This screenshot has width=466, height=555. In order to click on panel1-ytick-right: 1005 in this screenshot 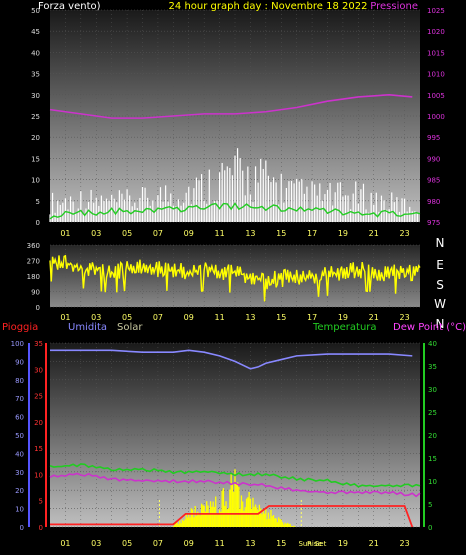, I will do `click(436, 96)`.